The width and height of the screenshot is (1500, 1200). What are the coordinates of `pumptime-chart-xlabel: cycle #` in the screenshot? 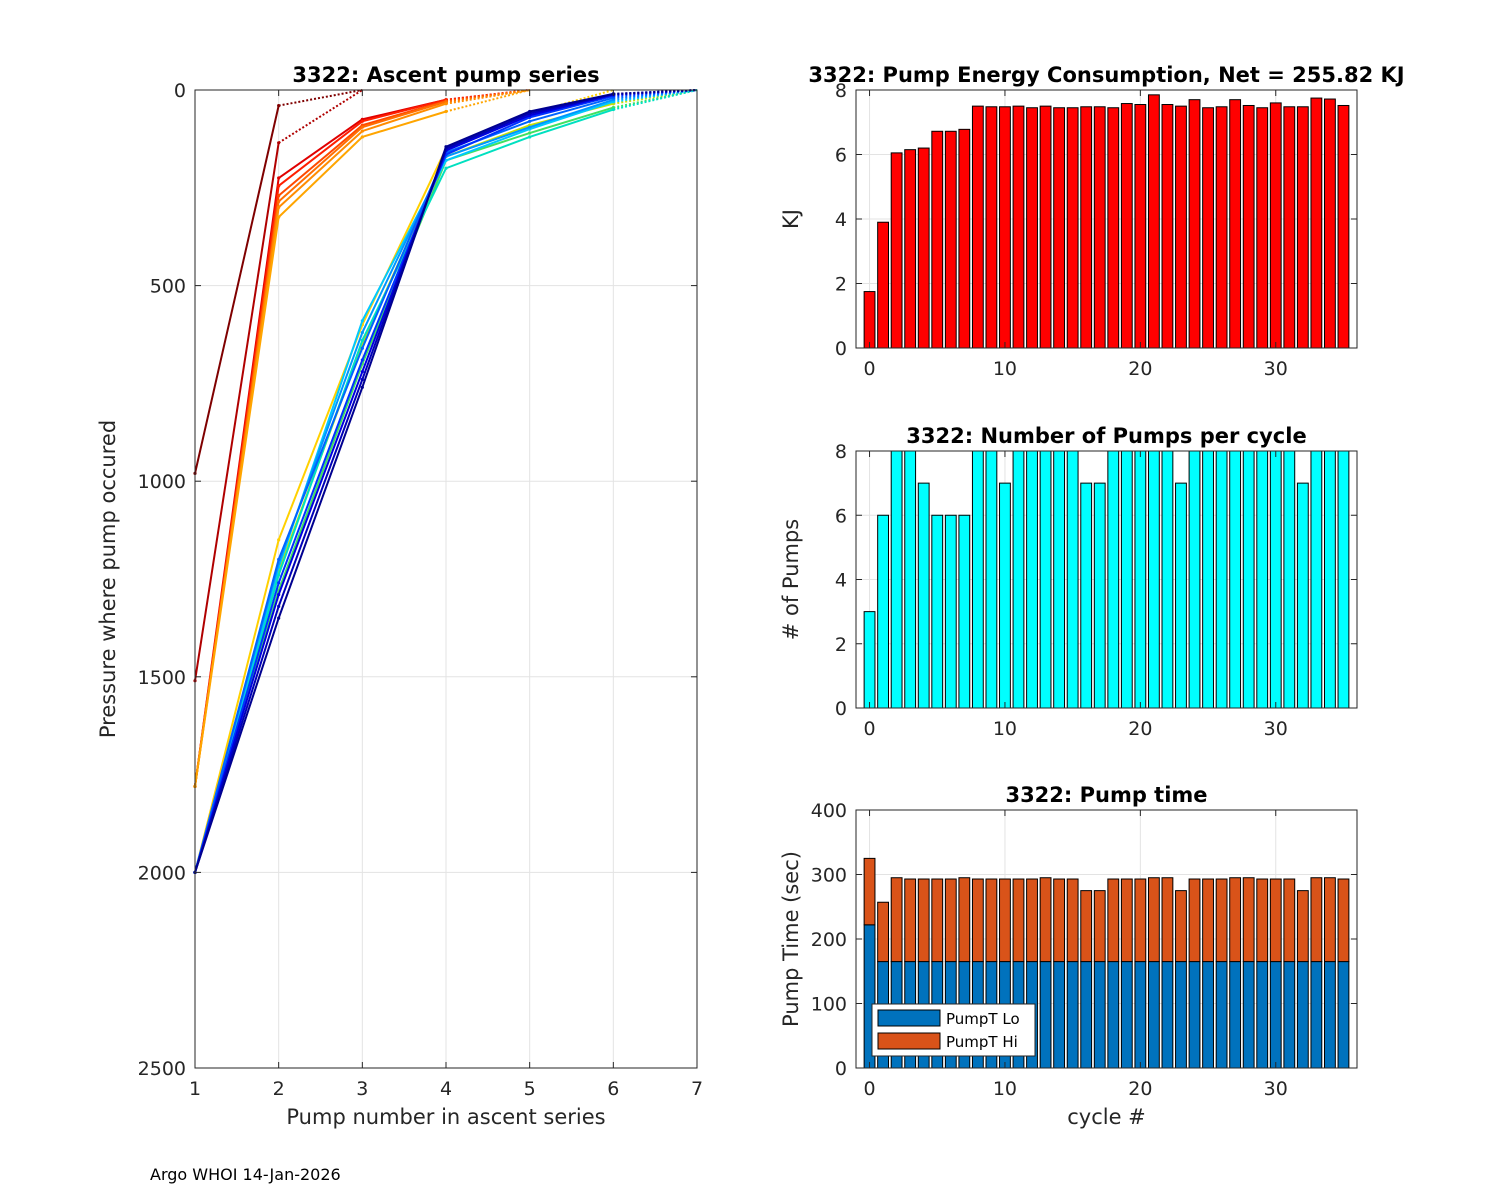 It's located at (1106, 1117).